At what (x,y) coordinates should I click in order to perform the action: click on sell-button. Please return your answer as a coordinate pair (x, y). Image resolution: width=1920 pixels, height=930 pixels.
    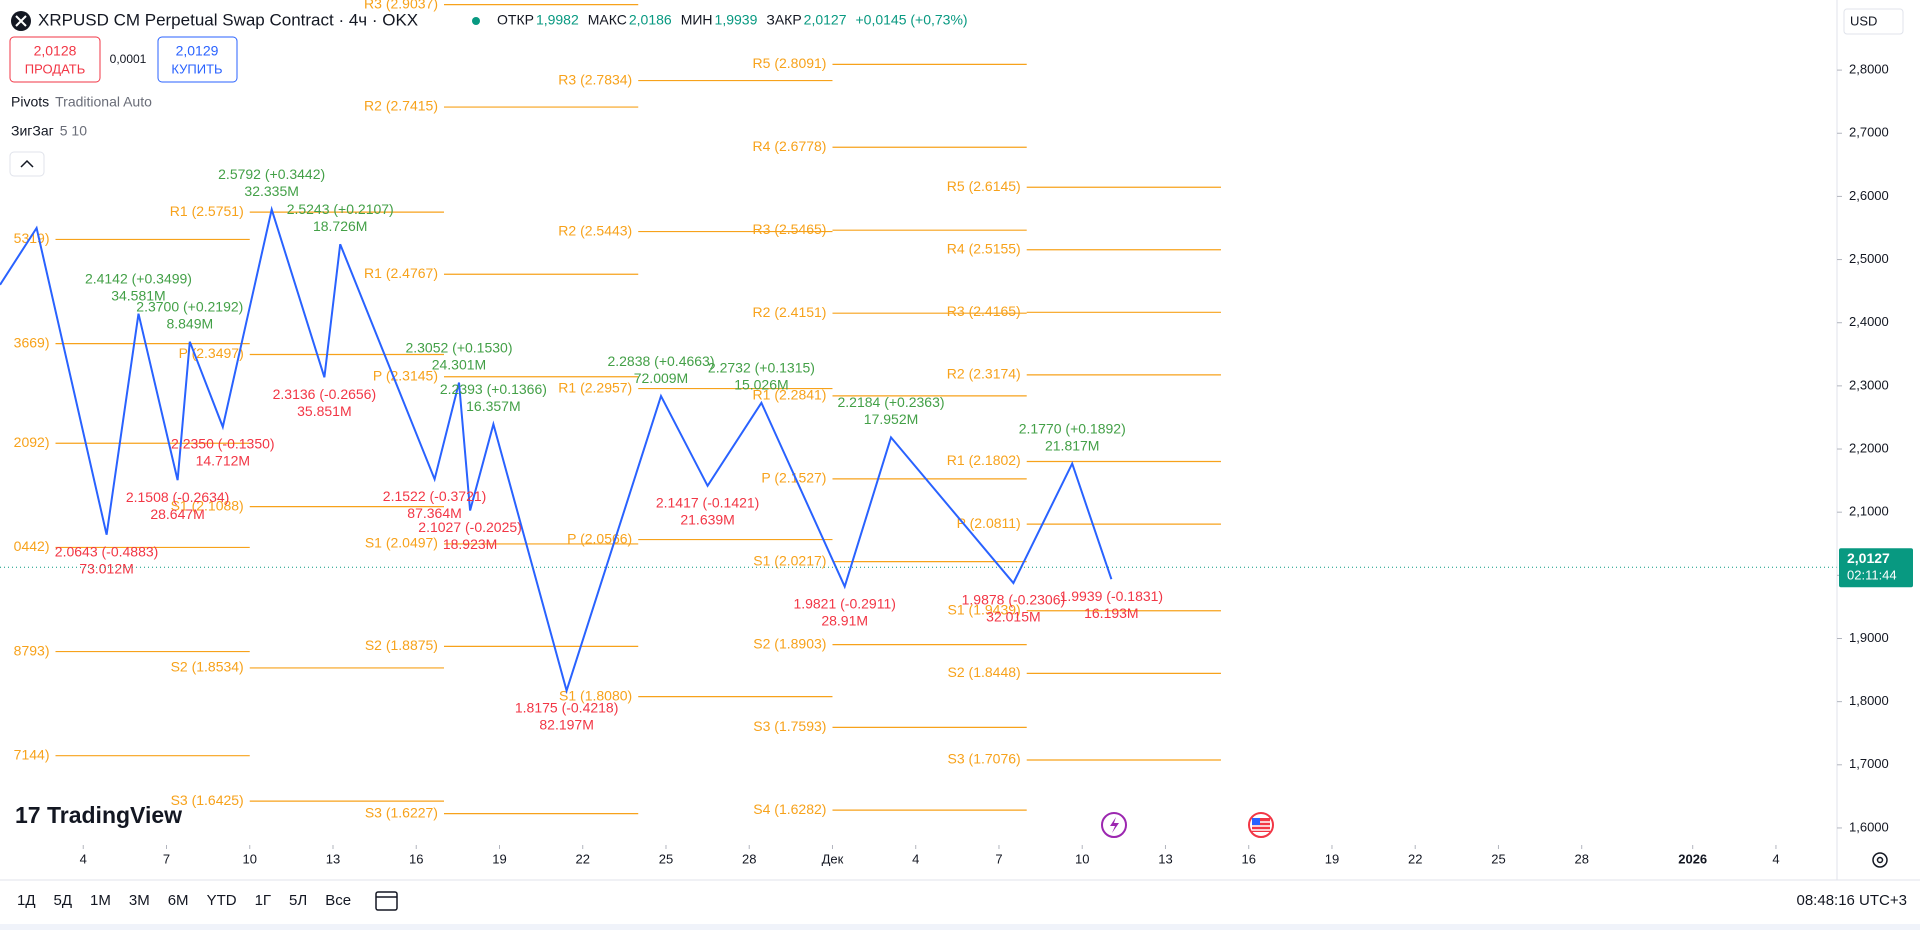
    Looking at the image, I should click on (55, 59).